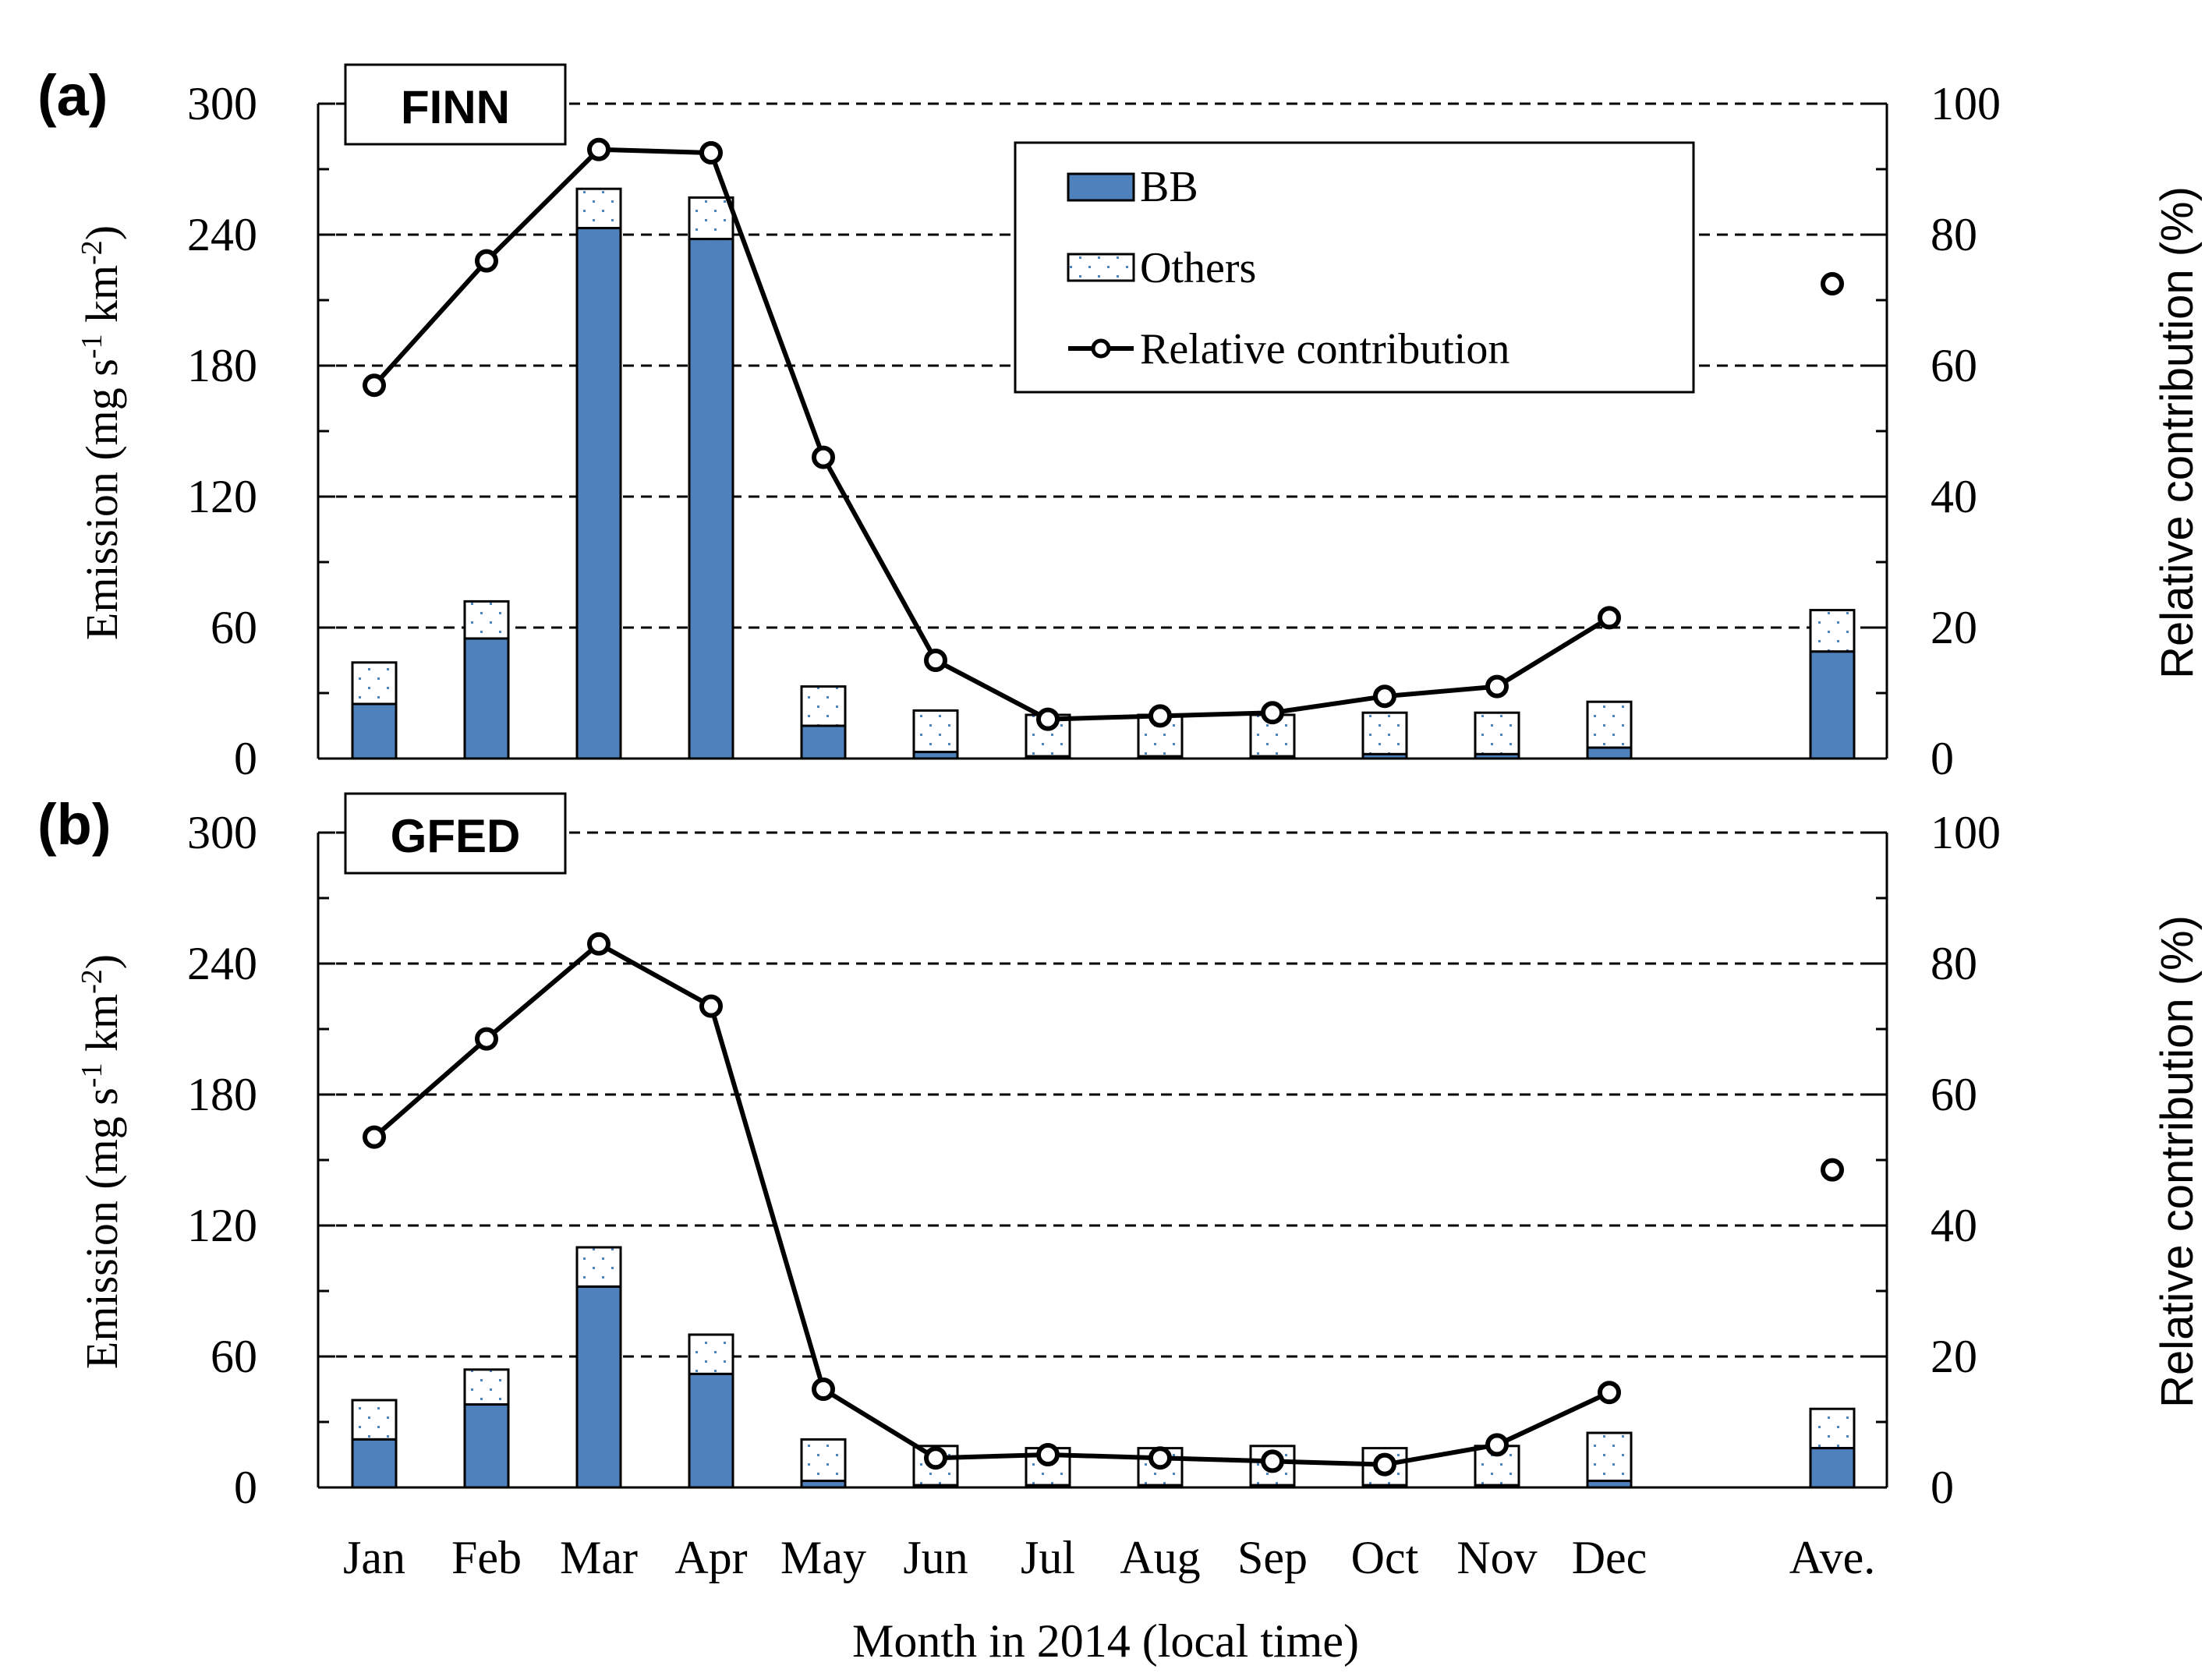  What do you see at coordinates (599, 944) in the screenshot?
I see `panel-b-relative-point-Mar` at bounding box center [599, 944].